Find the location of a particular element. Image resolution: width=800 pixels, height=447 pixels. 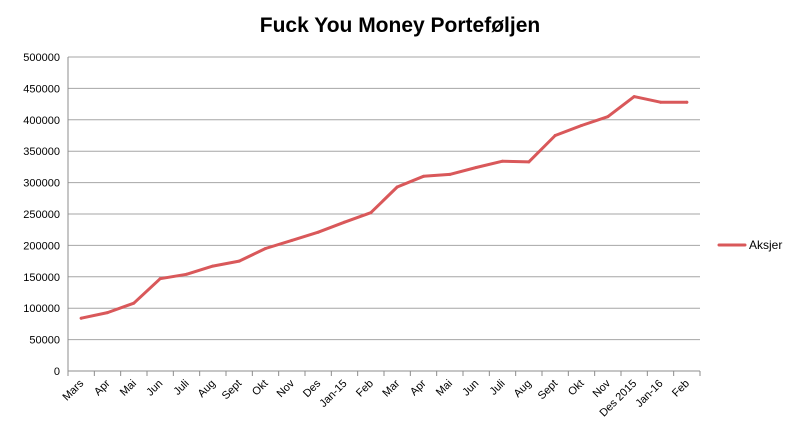

y-tick-label: 150000 is located at coordinates (41, 278).